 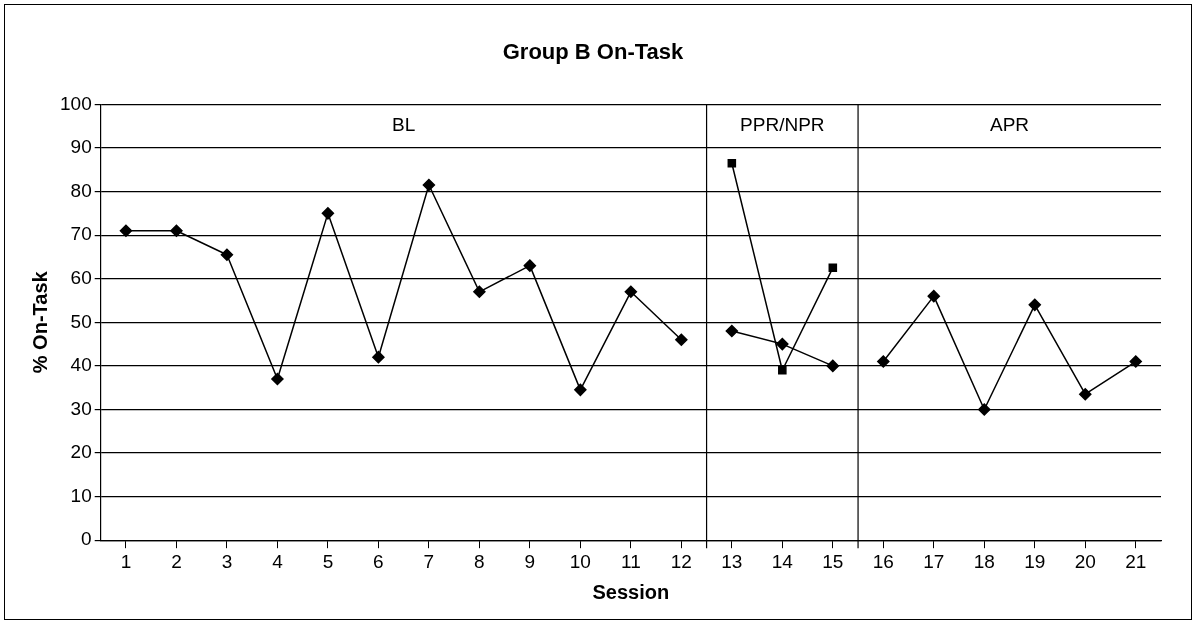 What do you see at coordinates (1136, 561) in the screenshot?
I see `x-tick-label: 21` at bounding box center [1136, 561].